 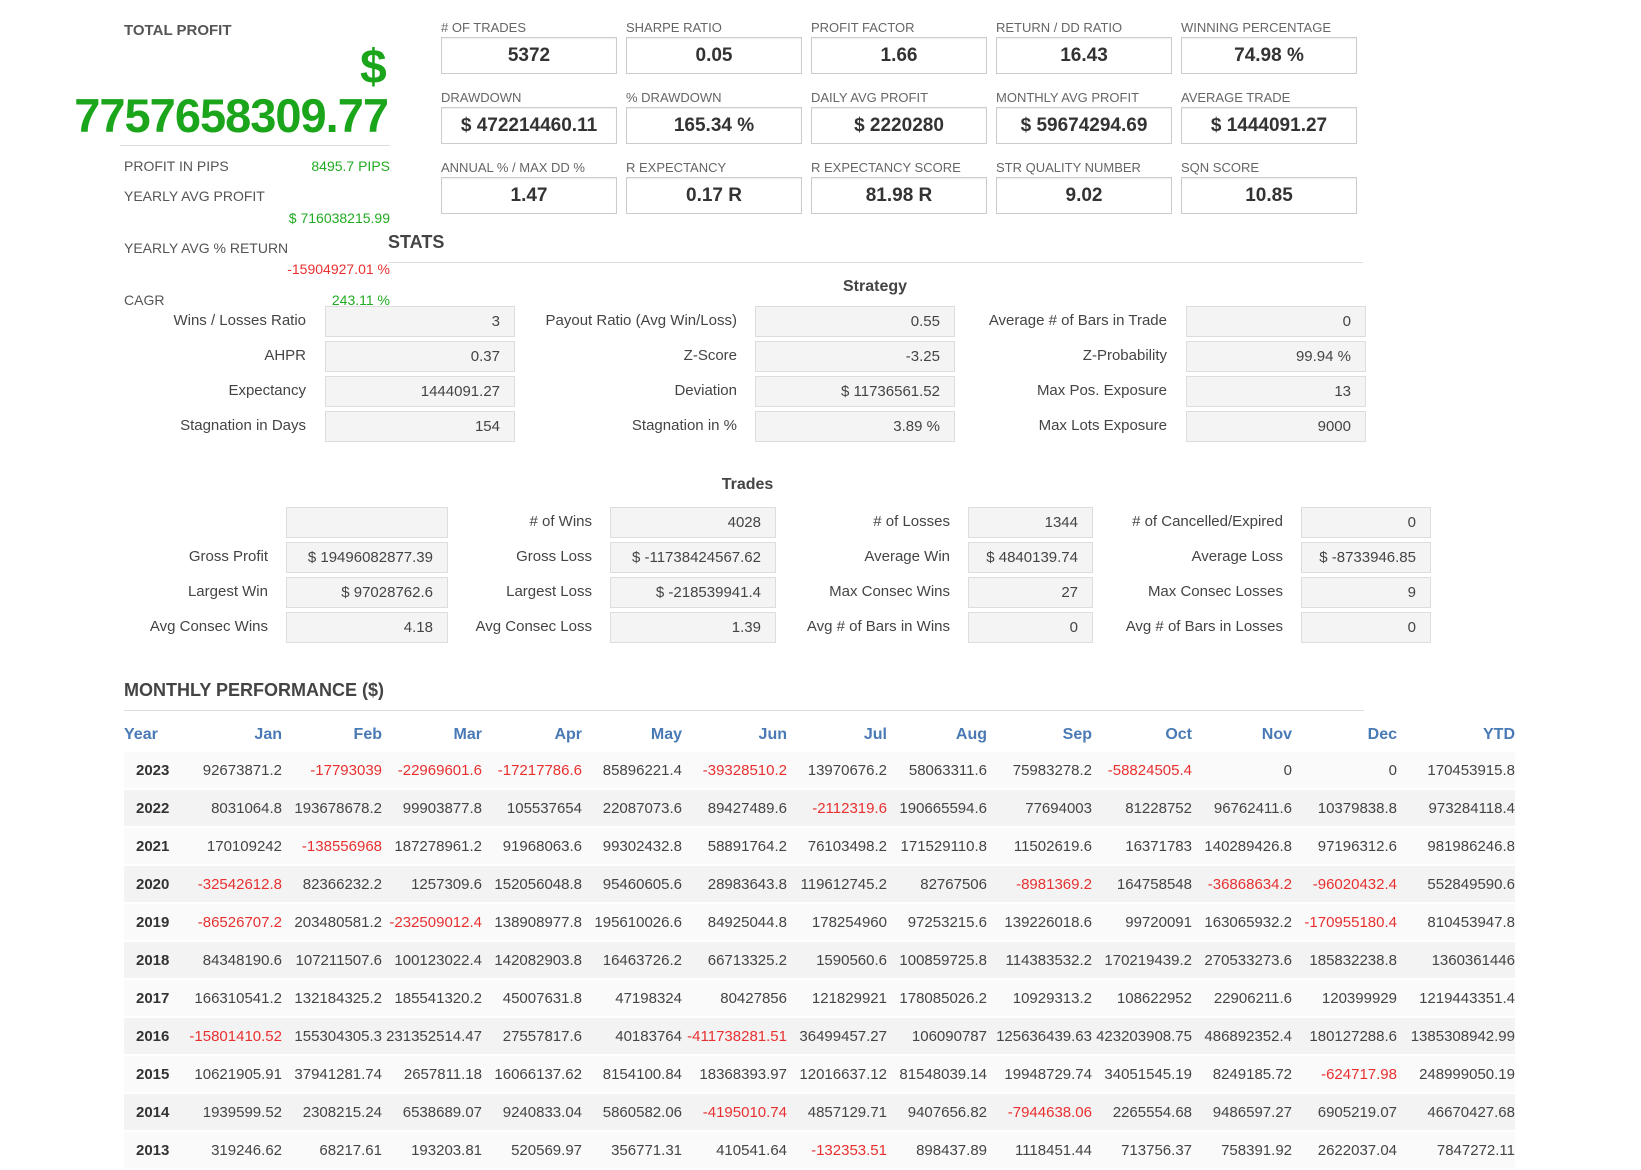 What do you see at coordinates (232, 884) in the screenshot?
I see `value-cell: -32542612.8` at bounding box center [232, 884].